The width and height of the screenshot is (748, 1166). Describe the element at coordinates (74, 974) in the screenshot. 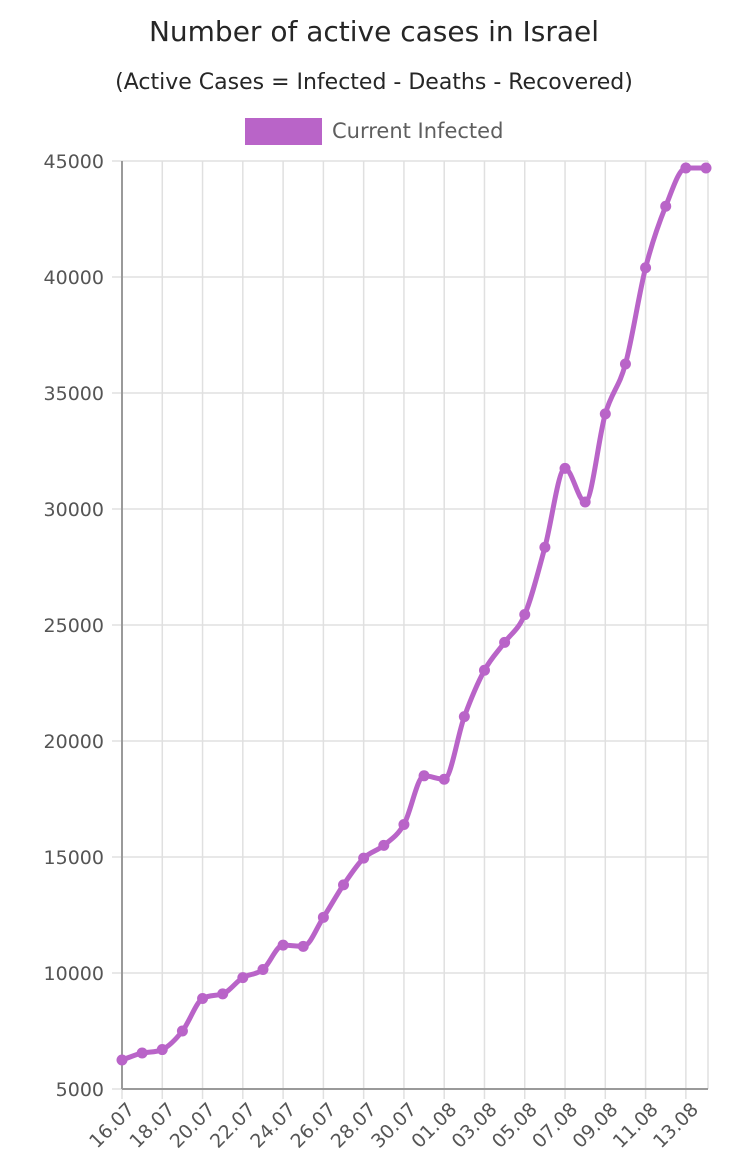

I see `y-tick-label: 10000` at that location.